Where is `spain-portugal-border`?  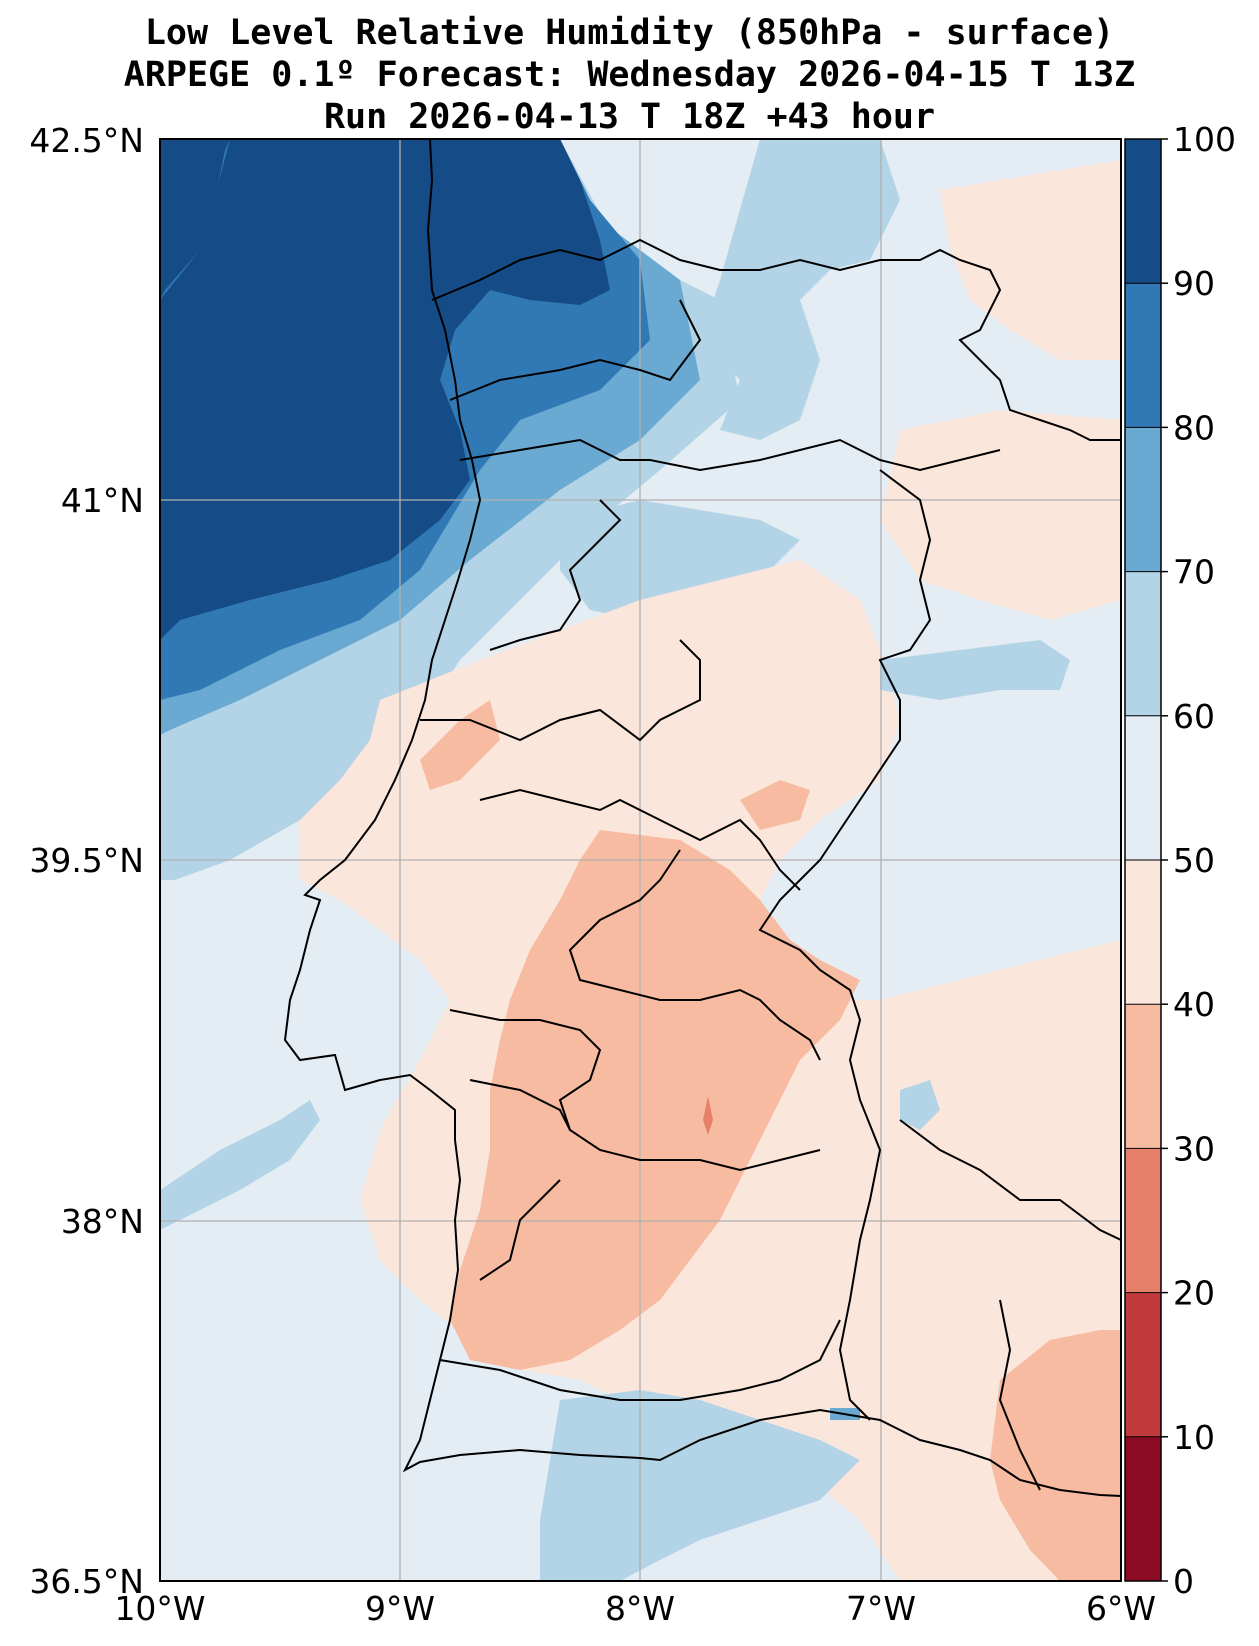
spain-portugal-border is located at coordinates (776, 339).